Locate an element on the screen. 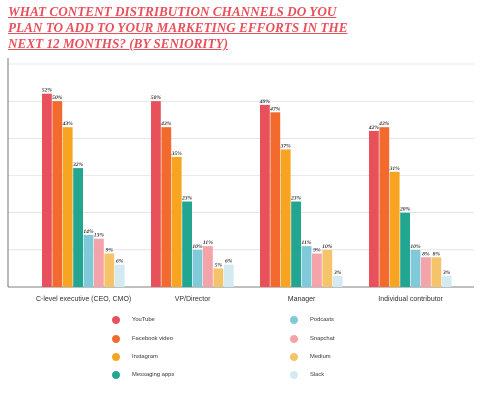 The height and width of the screenshot is (402, 482). category-label: C-level executive (CEO, CMO) is located at coordinates (83, 299).